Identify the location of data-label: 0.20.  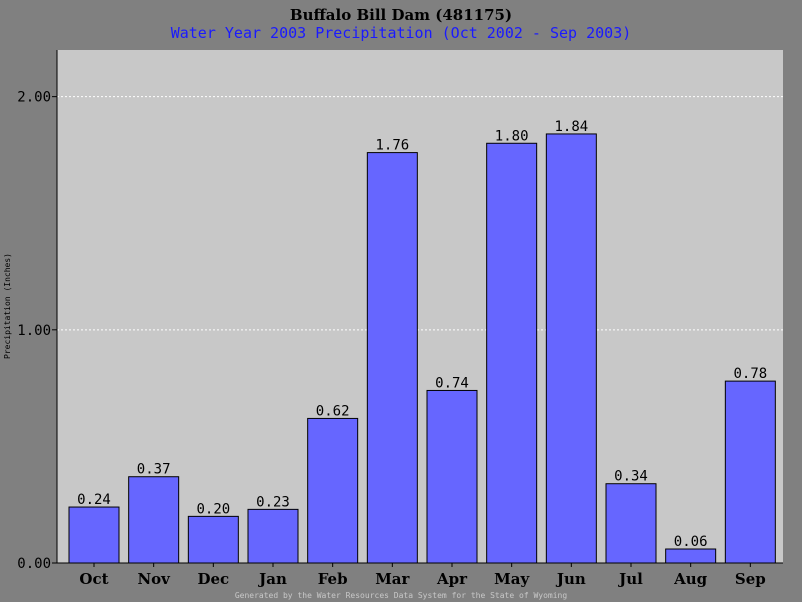
(213, 509).